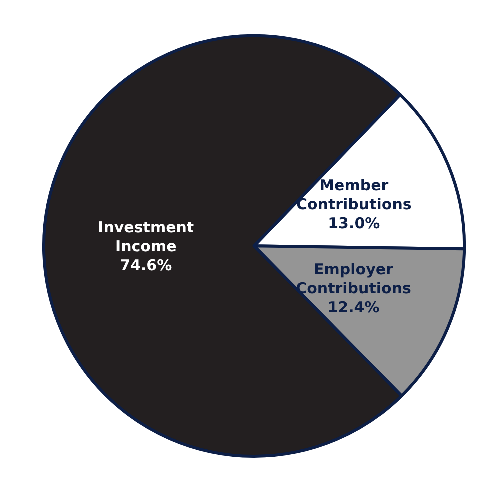 This screenshot has height=478, width=489. I want to click on slice-label: Employer Contributions, so click(354, 279).